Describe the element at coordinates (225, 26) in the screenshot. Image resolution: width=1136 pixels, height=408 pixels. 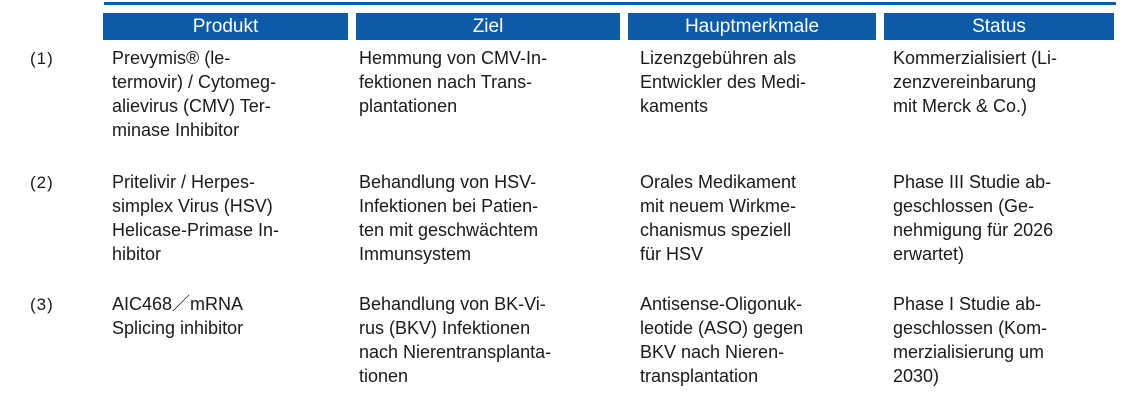
I see `column-header-produkt: Produkt` at that location.